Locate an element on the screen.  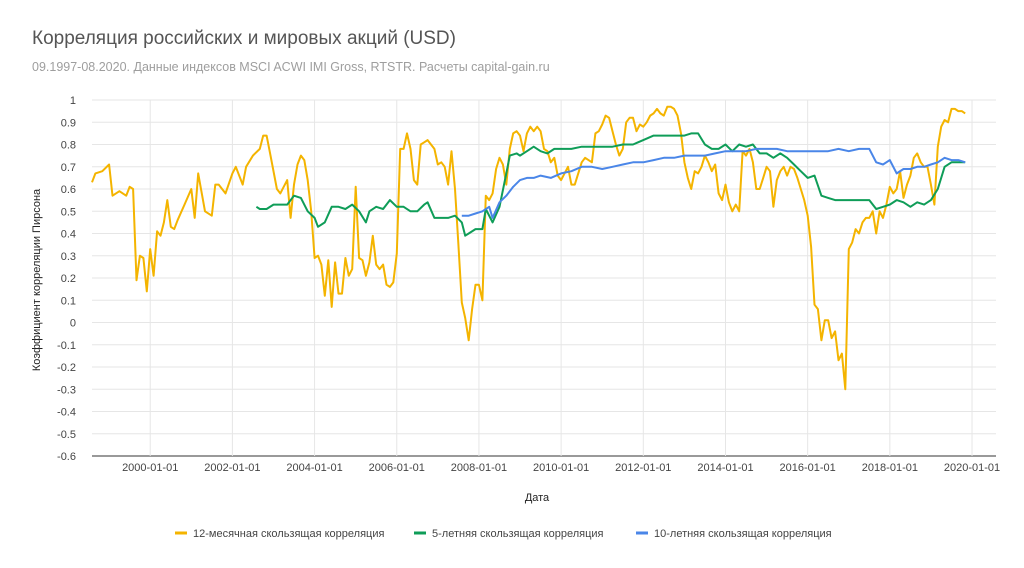
x-tick-label: 2014-01-01 is located at coordinates (725, 468).